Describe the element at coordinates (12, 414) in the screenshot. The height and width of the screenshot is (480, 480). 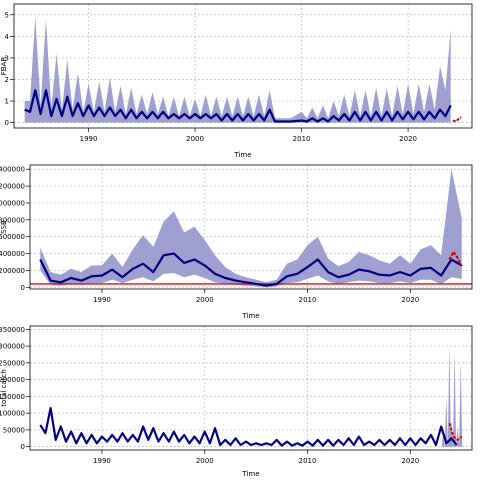
I see `y-tick-label: 100000` at that location.